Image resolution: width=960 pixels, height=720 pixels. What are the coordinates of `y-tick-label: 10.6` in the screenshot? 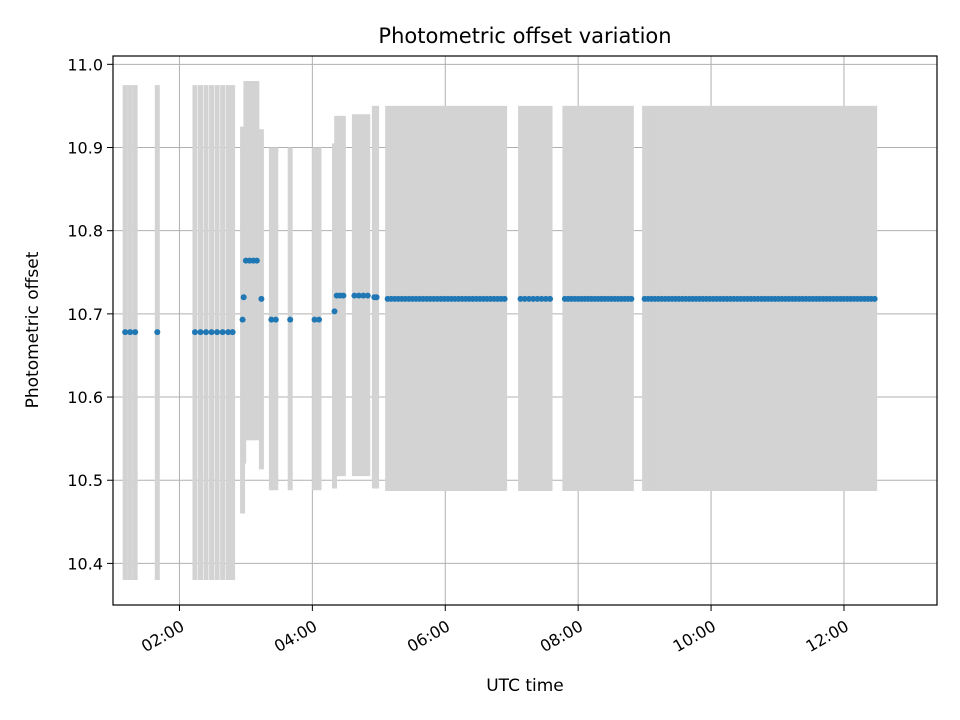 It's located at (85, 397).